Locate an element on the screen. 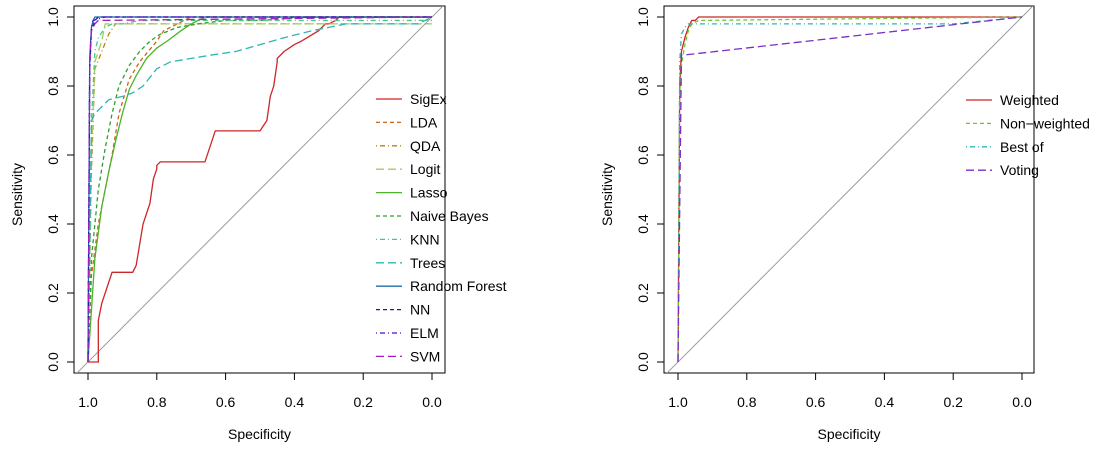  legend-label: LDA is located at coordinates (424, 122).